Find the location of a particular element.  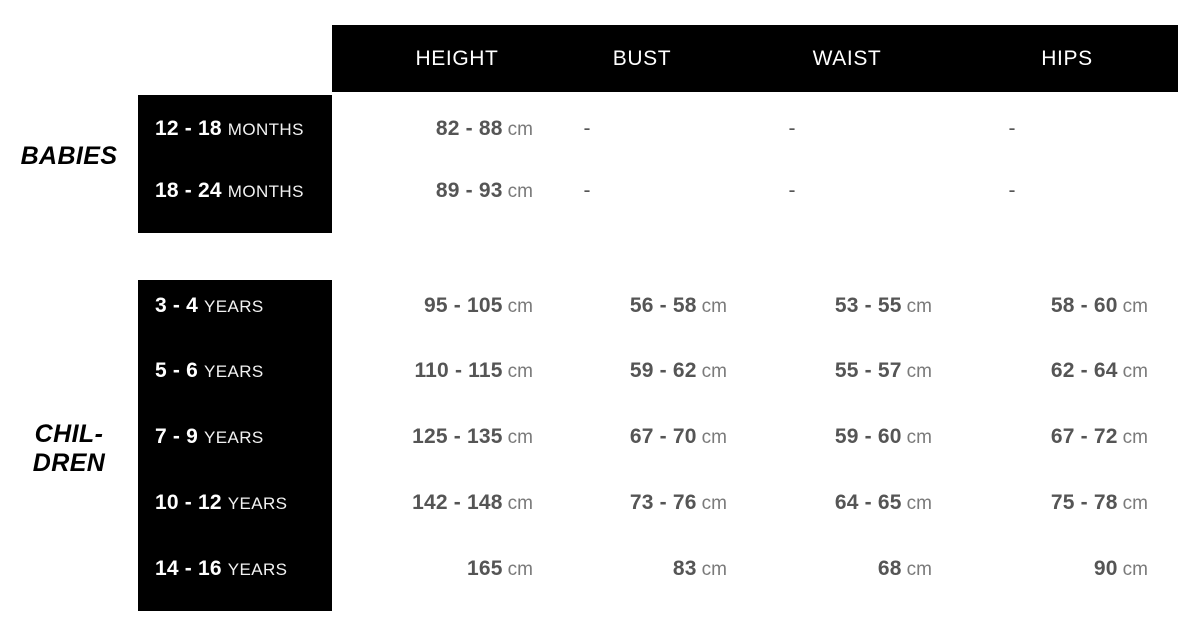

table-cell-hips: 90 cm is located at coordinates (1058, 569).